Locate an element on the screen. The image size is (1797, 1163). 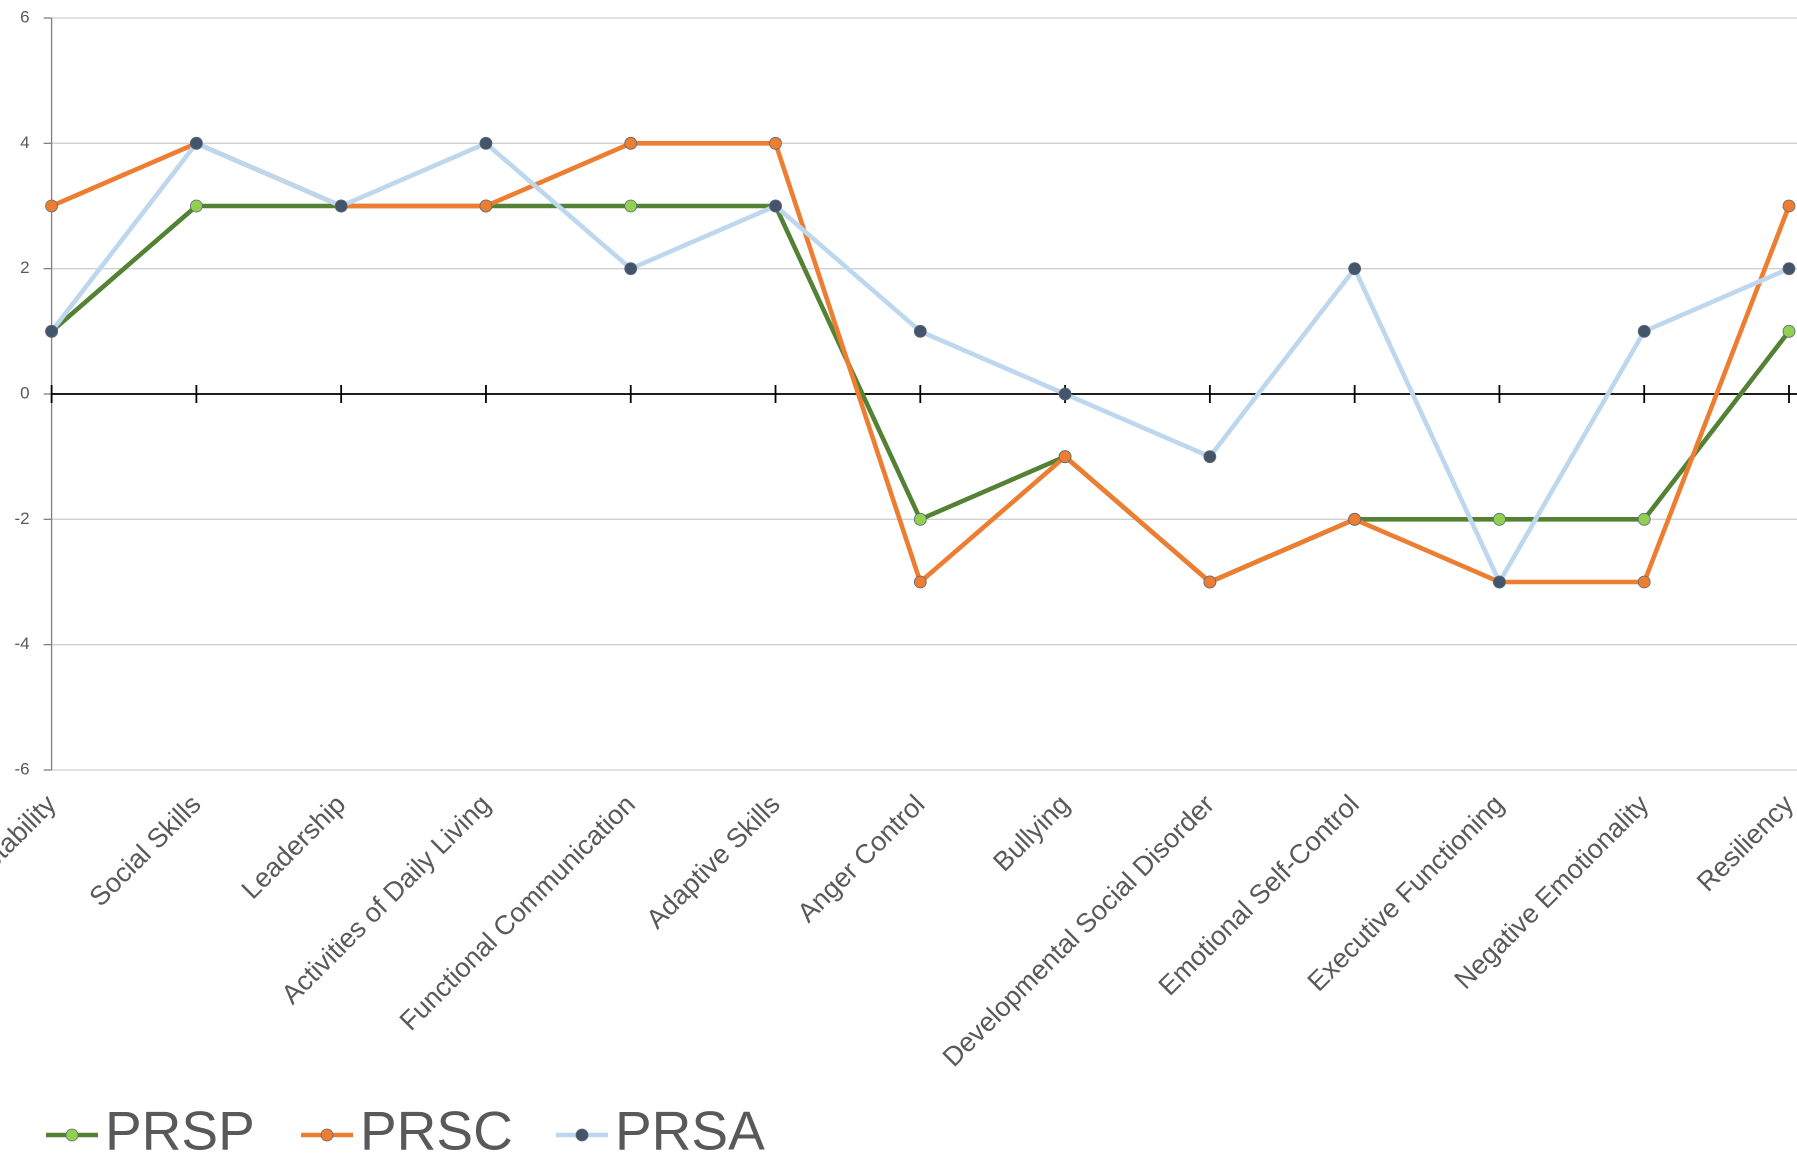
y-tick-label: -4 is located at coordinates (21, 643).